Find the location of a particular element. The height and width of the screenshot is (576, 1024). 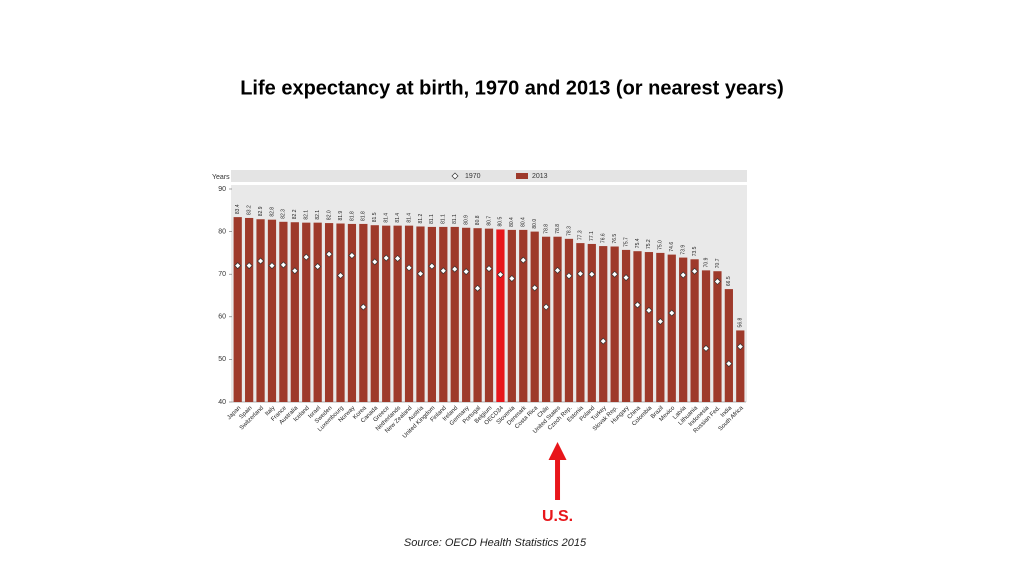

value-label: 80.8 is located at coordinates (478, 220).